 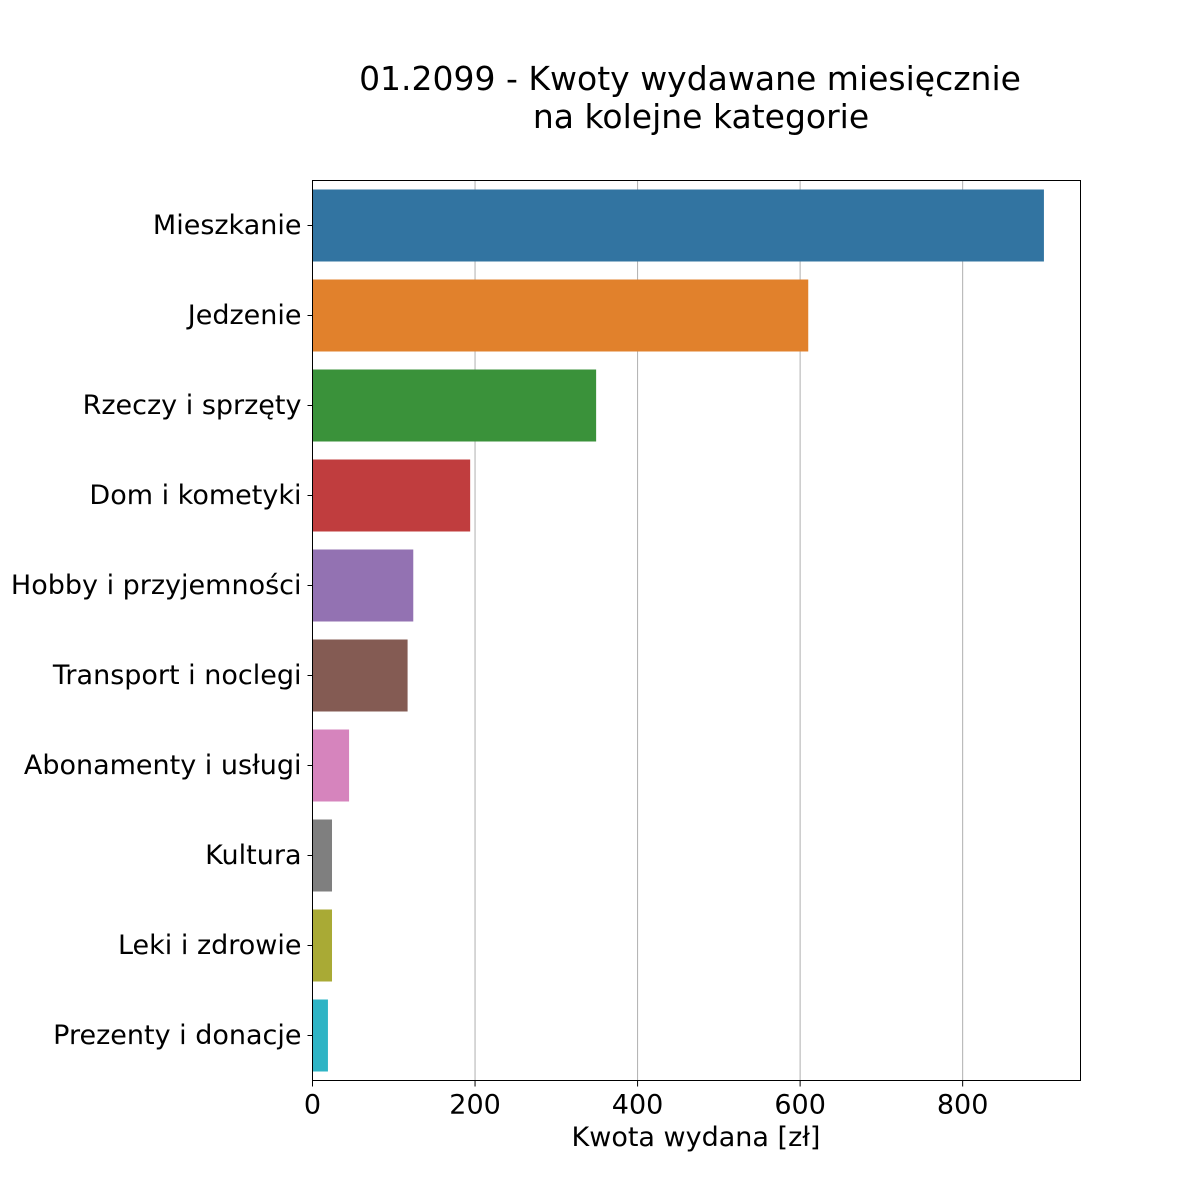 I want to click on y-tick-label-3: Dom i kometyki, so click(x=195, y=495).